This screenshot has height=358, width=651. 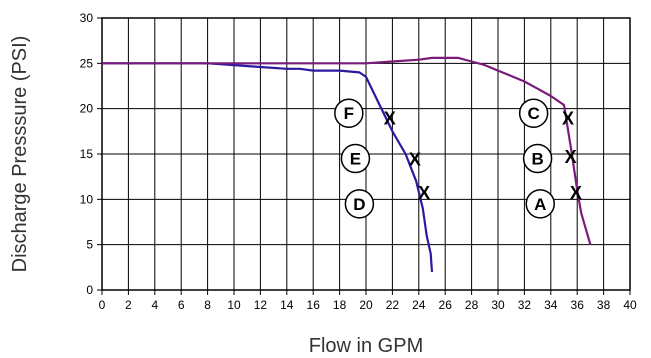 What do you see at coordinates (446, 305) in the screenshot?
I see `x-tick-label: 26` at bounding box center [446, 305].